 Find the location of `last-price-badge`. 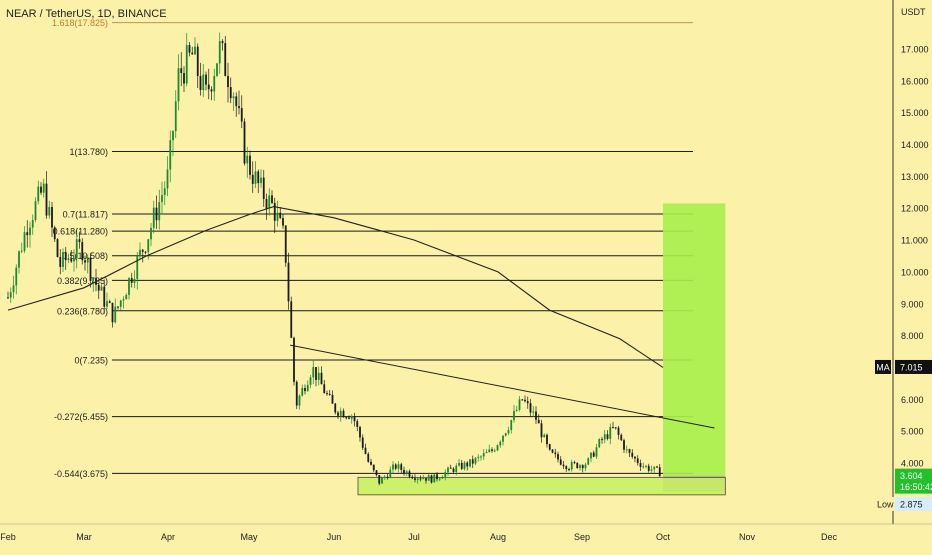

last-price-badge is located at coordinates (913, 481).